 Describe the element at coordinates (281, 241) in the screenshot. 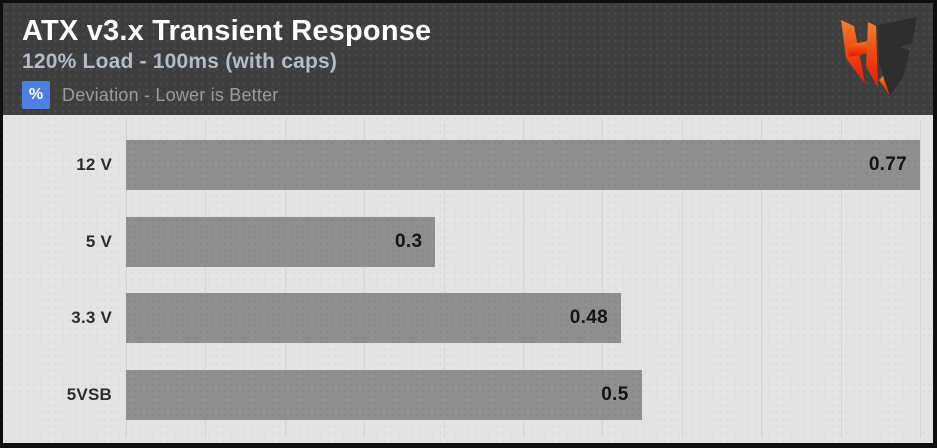

I see `bar: 0.3` at that location.